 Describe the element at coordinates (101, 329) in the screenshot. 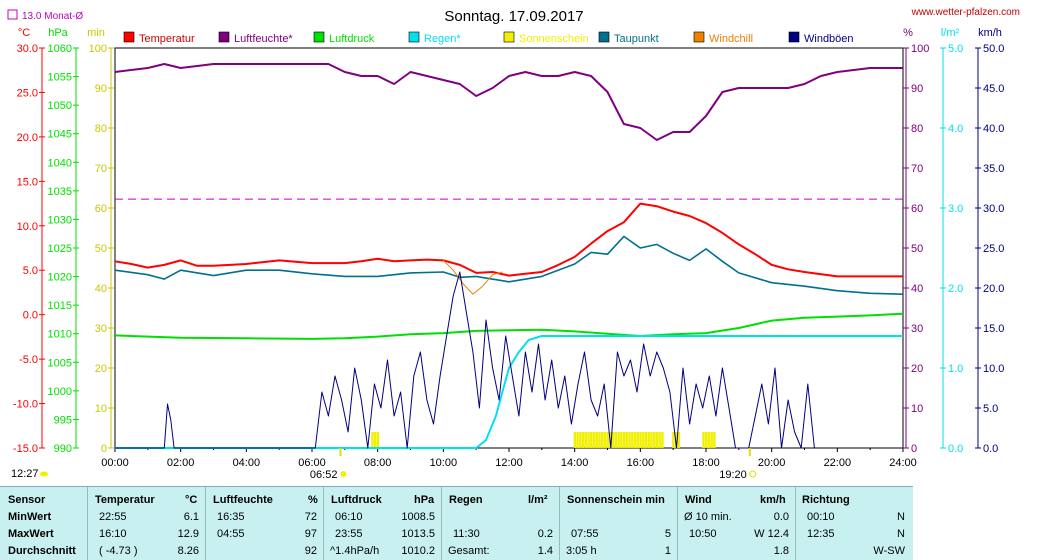

I see `sonnenschein_min-tick-label: 30` at that location.